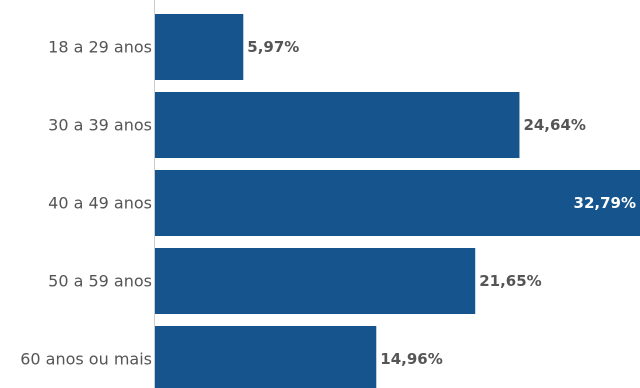  I want to click on category-label-2: 40 a 49 anos, so click(100, 203).